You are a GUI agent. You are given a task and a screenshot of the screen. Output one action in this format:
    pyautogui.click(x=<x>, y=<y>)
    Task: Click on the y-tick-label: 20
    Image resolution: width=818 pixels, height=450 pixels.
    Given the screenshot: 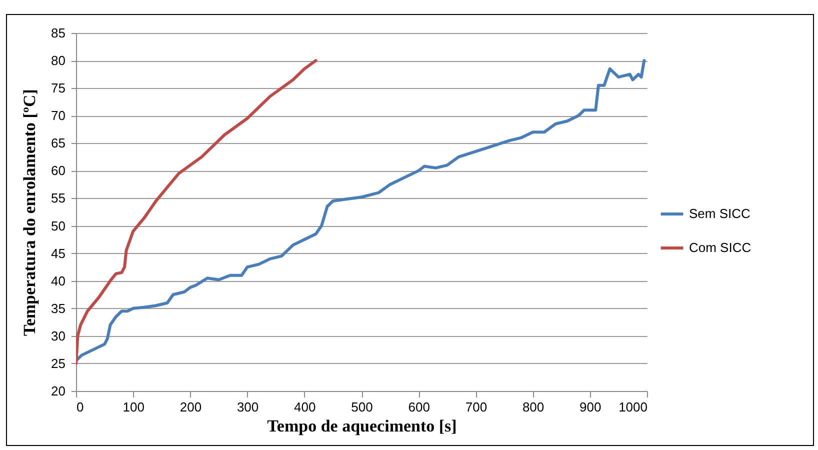 What is the action you would take?
    pyautogui.click(x=58, y=391)
    